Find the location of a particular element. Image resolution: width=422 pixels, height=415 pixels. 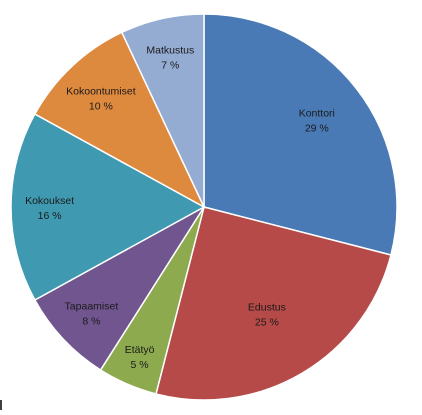

slice-label-kokoontumiset: Kokoontumiset is located at coordinates (101, 91).